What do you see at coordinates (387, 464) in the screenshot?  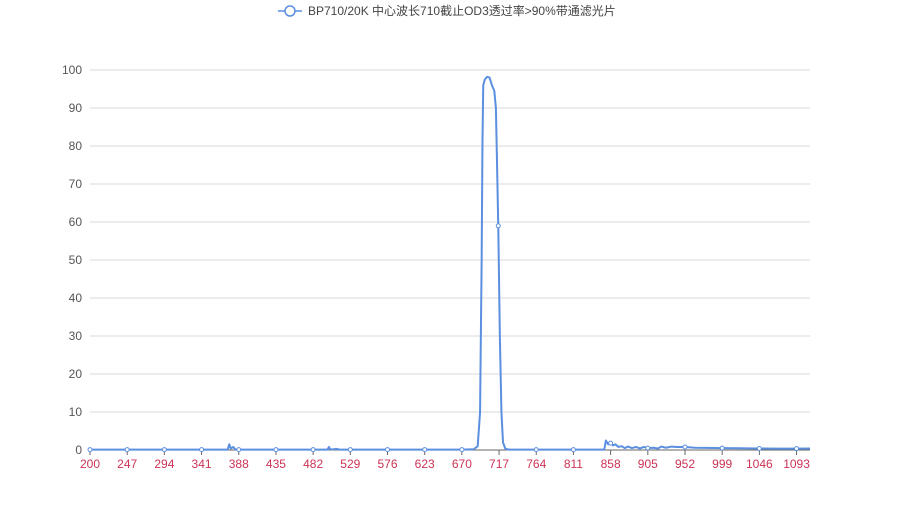 I see `x-tick-label: 576` at bounding box center [387, 464].